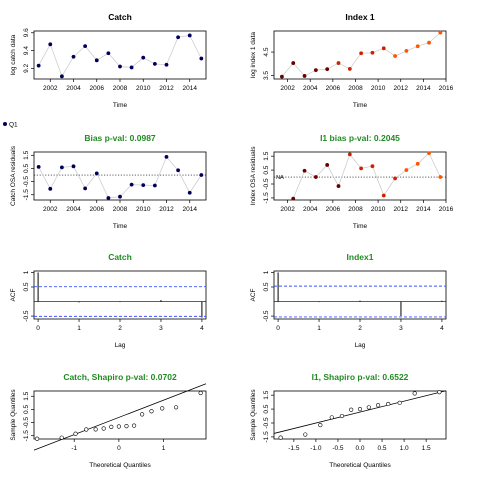 The width and height of the screenshot is (480, 480). What do you see at coordinates (26, 395) in the screenshot?
I see `catch-qq-ytick-label: 1.5` at bounding box center [26, 395].